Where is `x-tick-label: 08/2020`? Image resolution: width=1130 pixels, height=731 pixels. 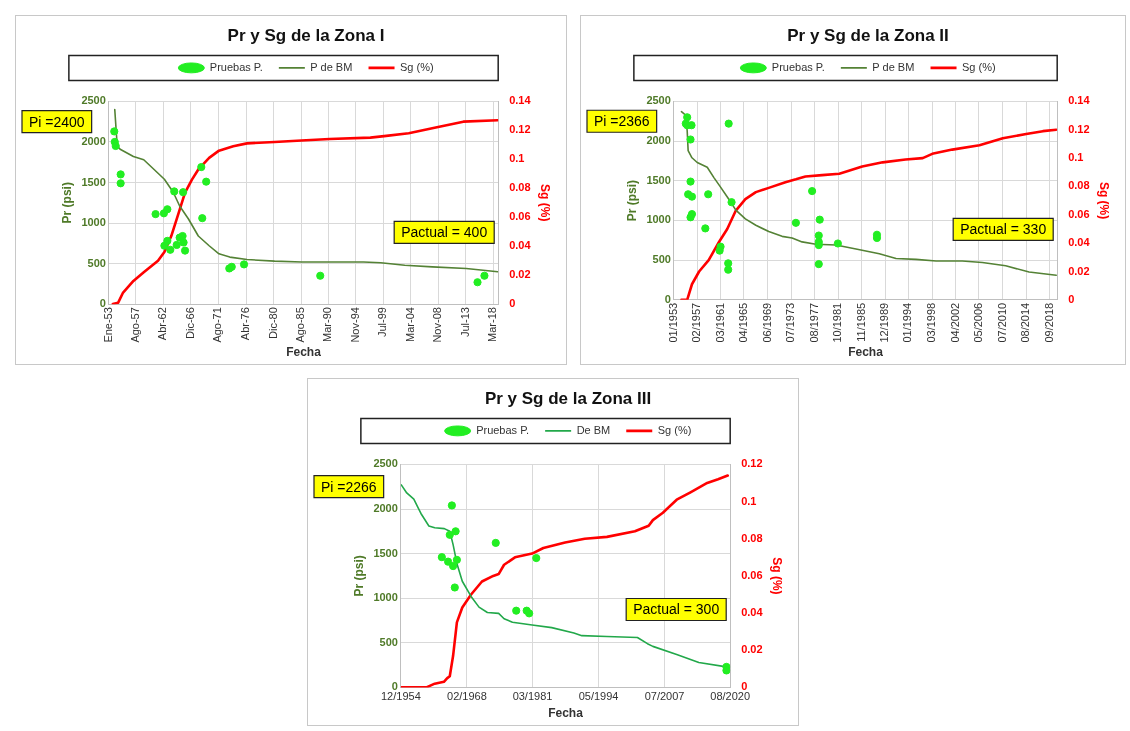
x-tick-label: 08/2020 is located at coordinates (730, 696).